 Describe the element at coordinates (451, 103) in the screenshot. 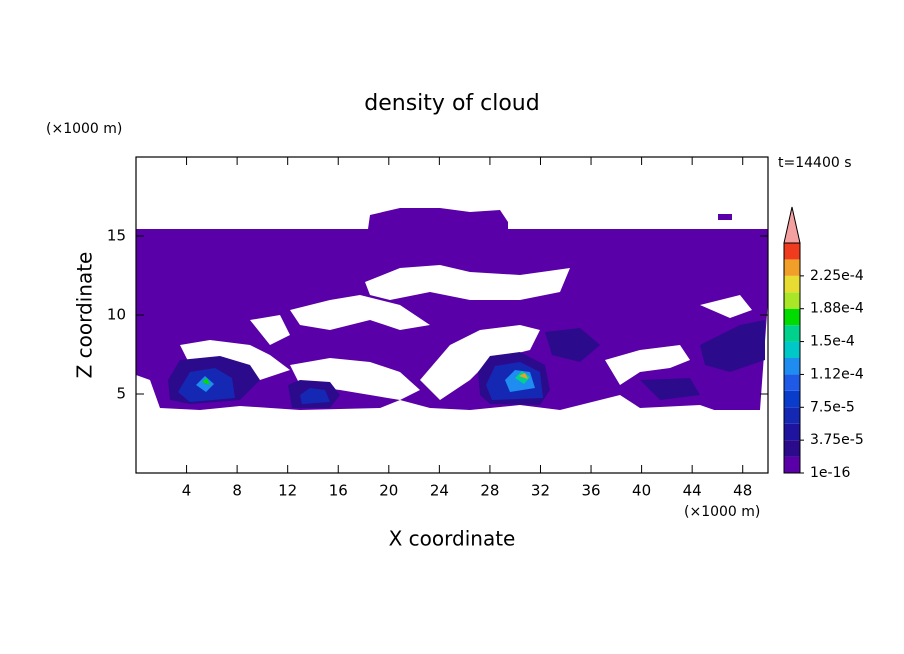

I see `chart-title: density of cloud` at that location.